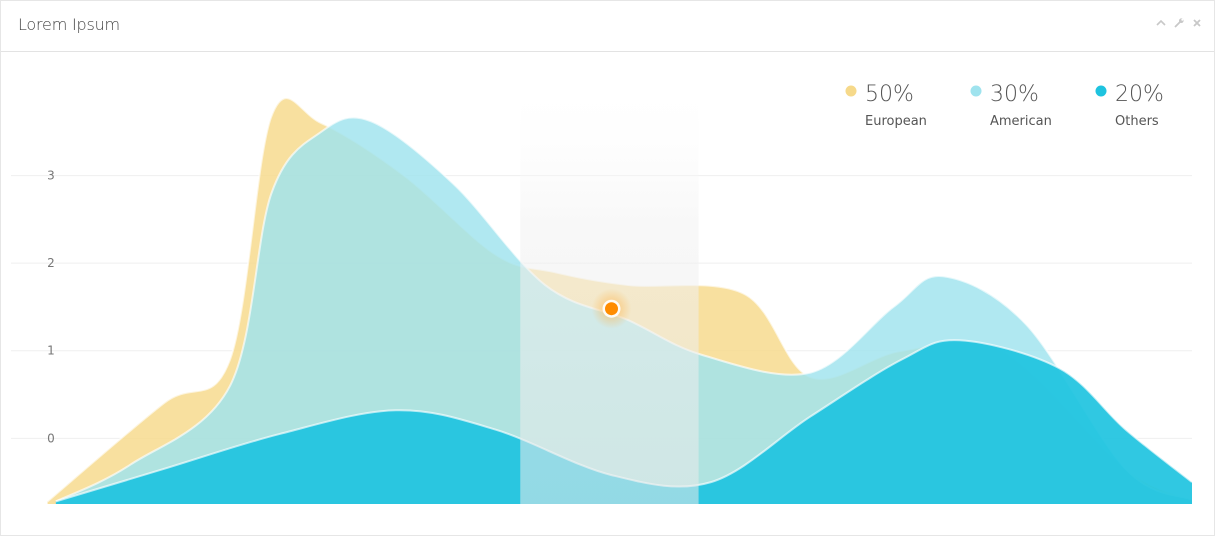 The width and height of the screenshot is (1215, 536). What do you see at coordinates (1139, 94) in the screenshot?
I see `legend-percent: 20%` at bounding box center [1139, 94].